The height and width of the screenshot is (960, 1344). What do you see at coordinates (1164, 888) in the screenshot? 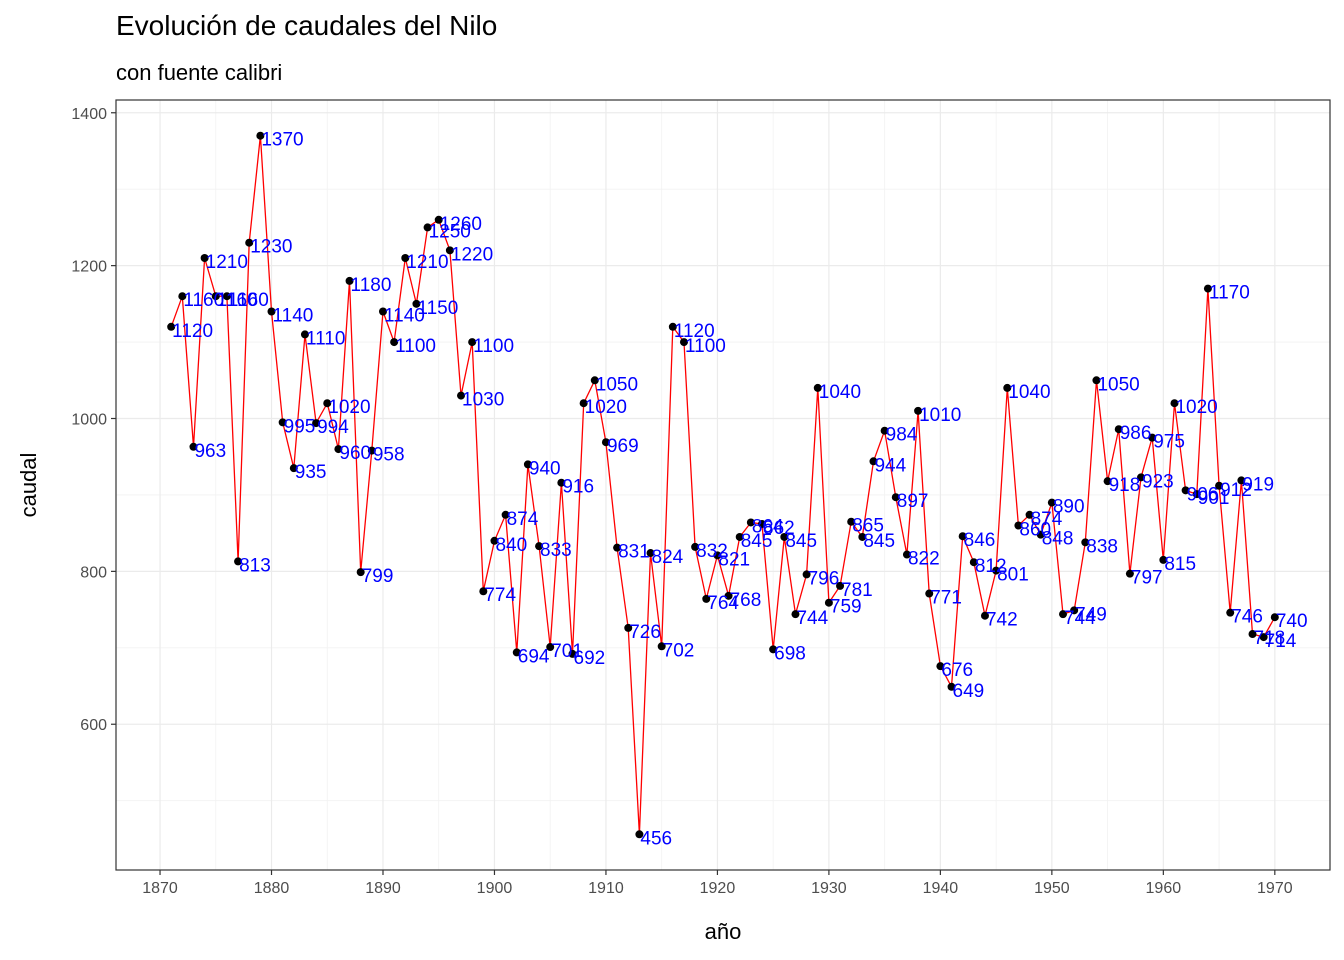
I see `x-tick-label: 1960` at bounding box center [1164, 888].